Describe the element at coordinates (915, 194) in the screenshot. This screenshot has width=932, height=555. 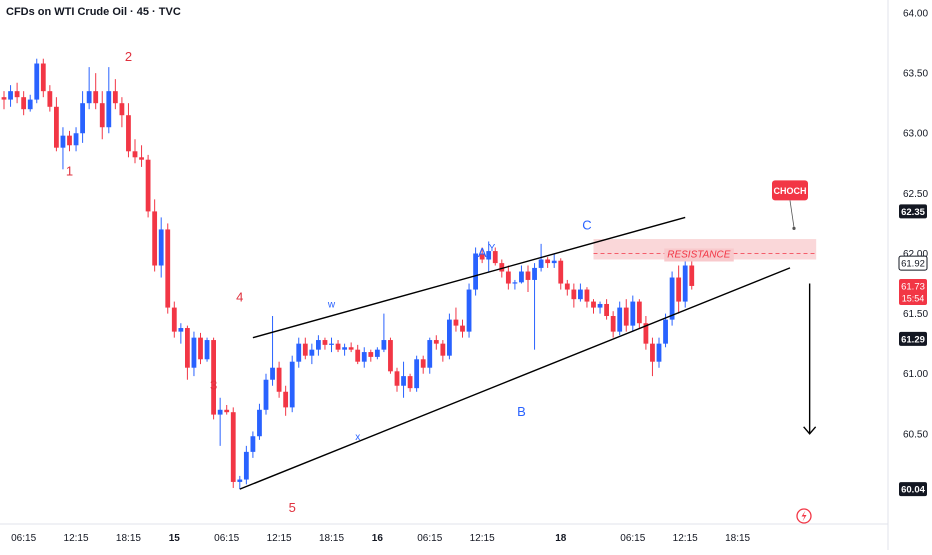
I see `price-tick-label: 62.50` at that location.